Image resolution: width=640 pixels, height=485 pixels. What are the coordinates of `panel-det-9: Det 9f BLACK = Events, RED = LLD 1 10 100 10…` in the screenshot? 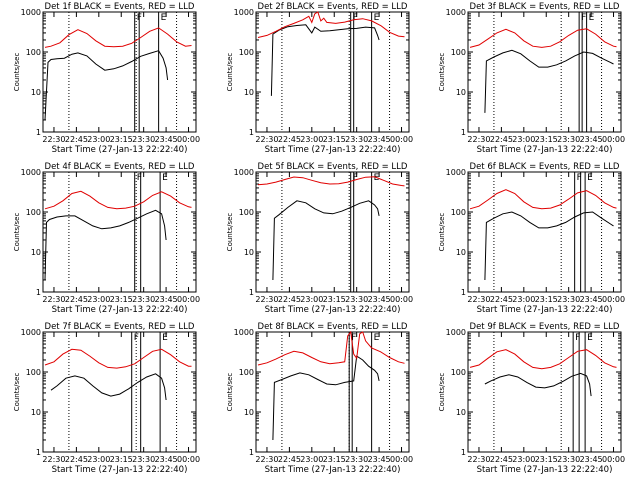 It's located at (531, 398).